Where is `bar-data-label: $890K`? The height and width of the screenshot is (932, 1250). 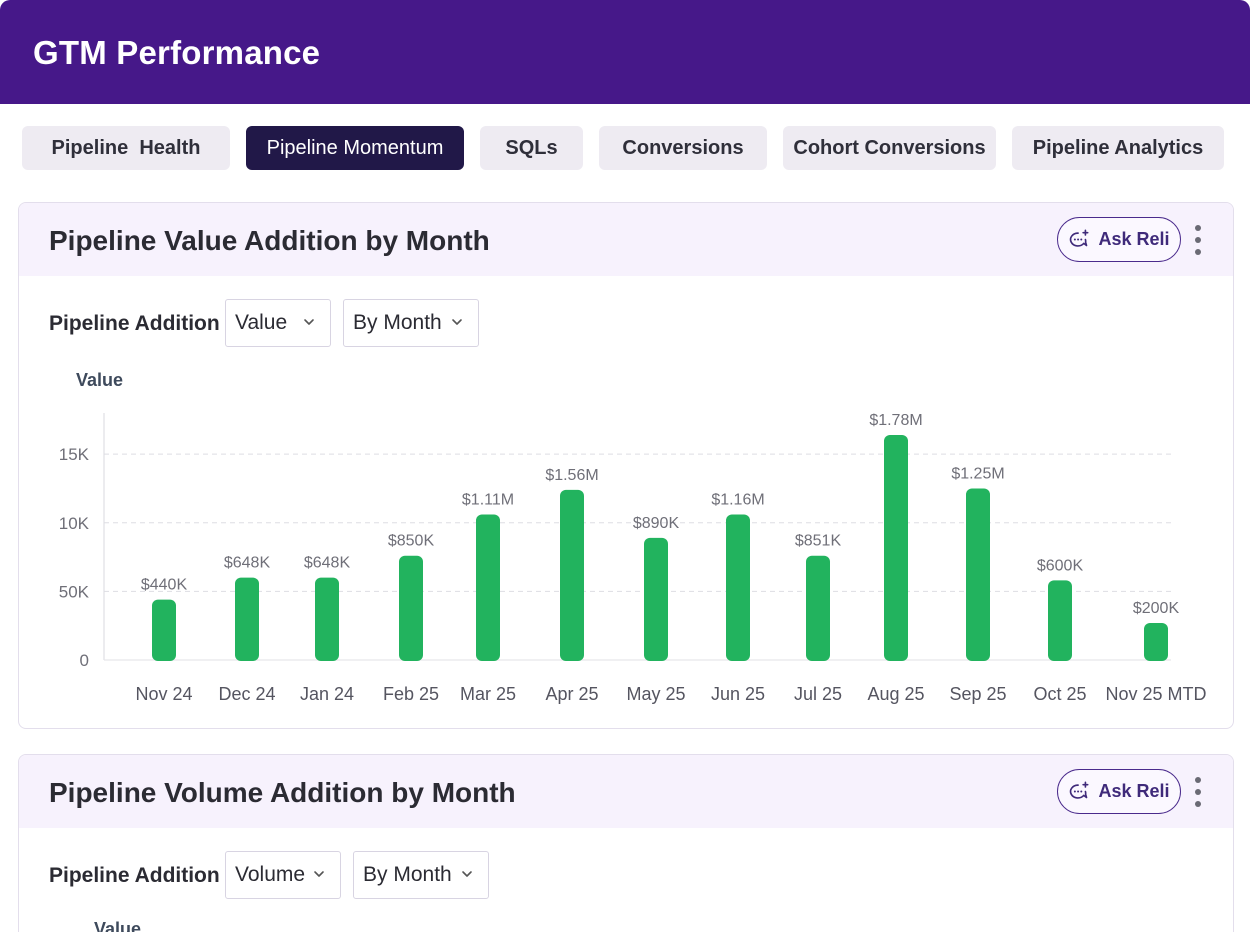
bar-data-label: $890K is located at coordinates (656, 523).